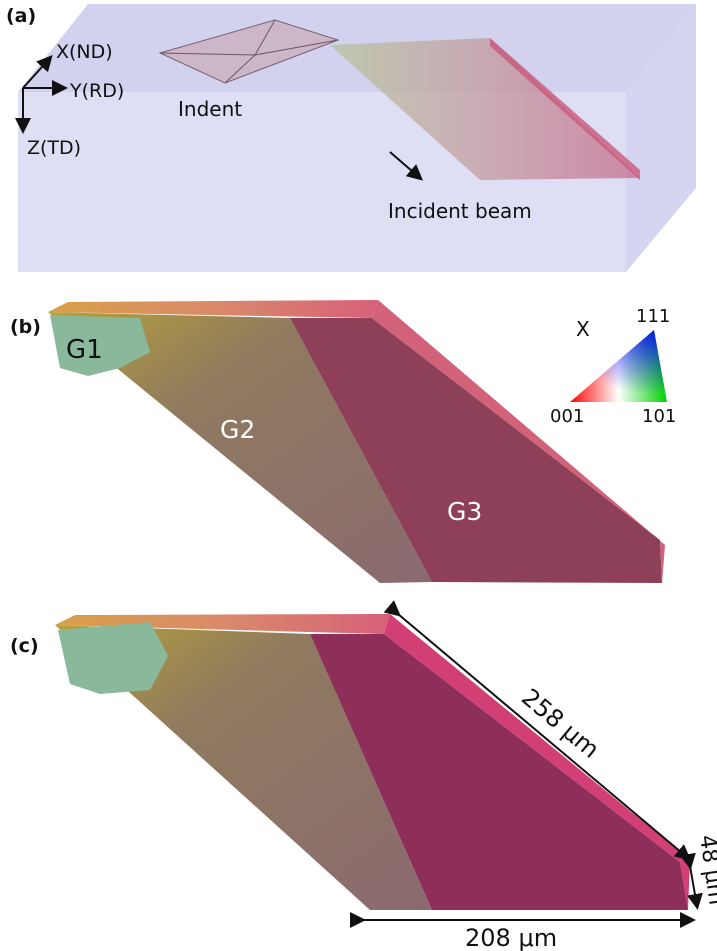  Describe the element at coordinates (583, 329) in the screenshot. I see `ipf-direction-label: X` at that location.